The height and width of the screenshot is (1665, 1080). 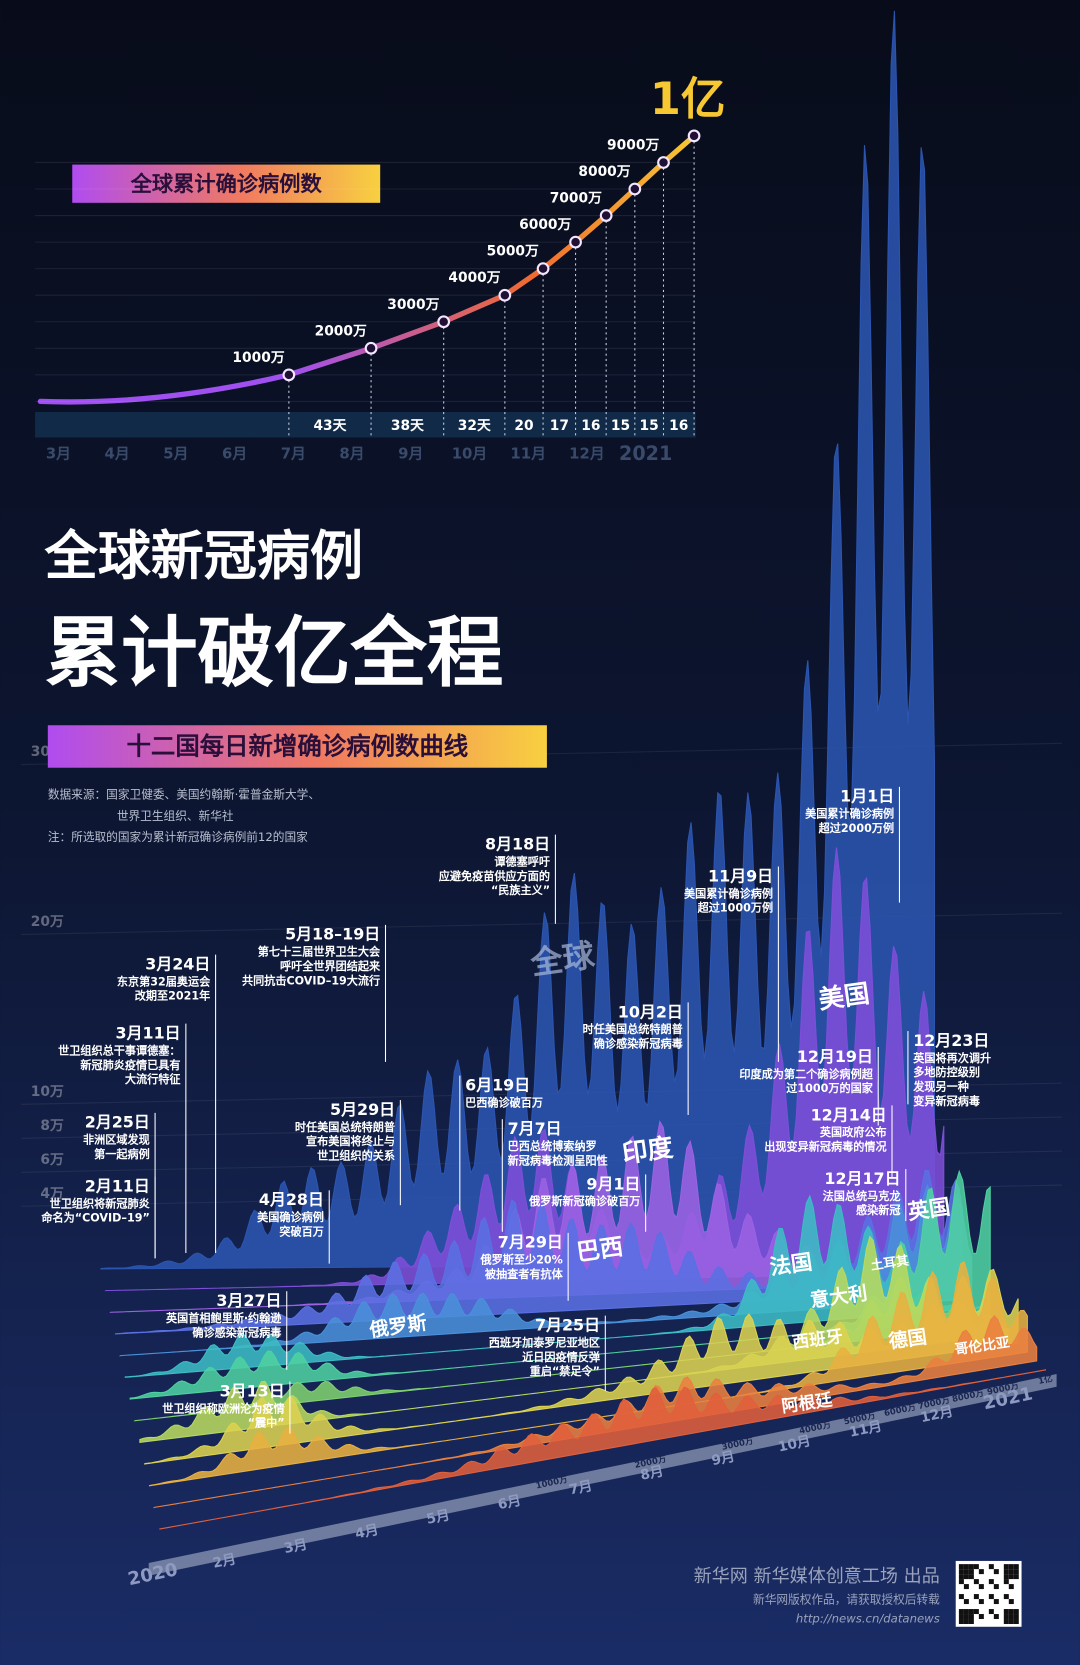 I want to click on annotation-date: 4月28日, so click(x=291, y=1199).